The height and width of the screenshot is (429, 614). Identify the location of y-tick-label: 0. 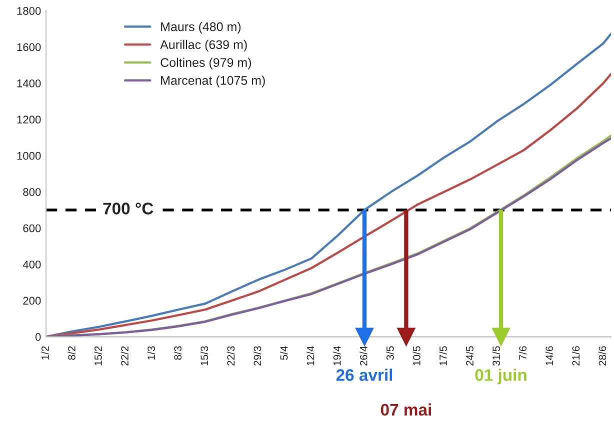
(38, 337).